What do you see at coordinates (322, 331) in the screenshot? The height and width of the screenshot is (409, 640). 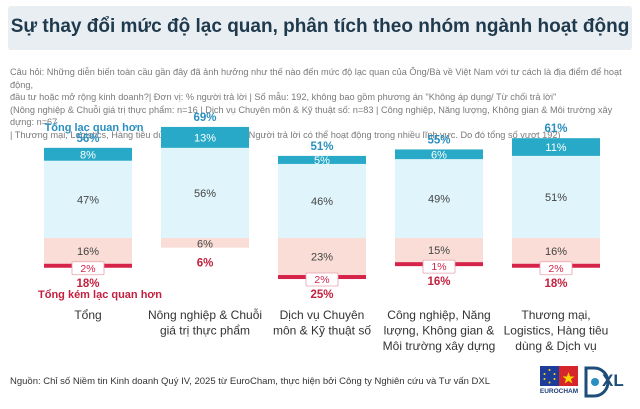 I see `category-label: môn & Kỹ thuật số` at bounding box center [322, 331].